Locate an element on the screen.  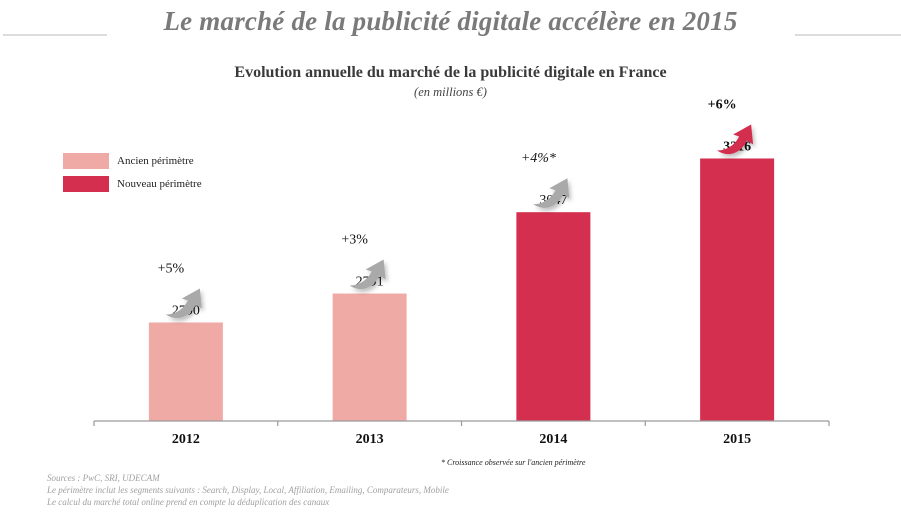
legend-label-ancien: Ancien périmètre is located at coordinates (155, 161).